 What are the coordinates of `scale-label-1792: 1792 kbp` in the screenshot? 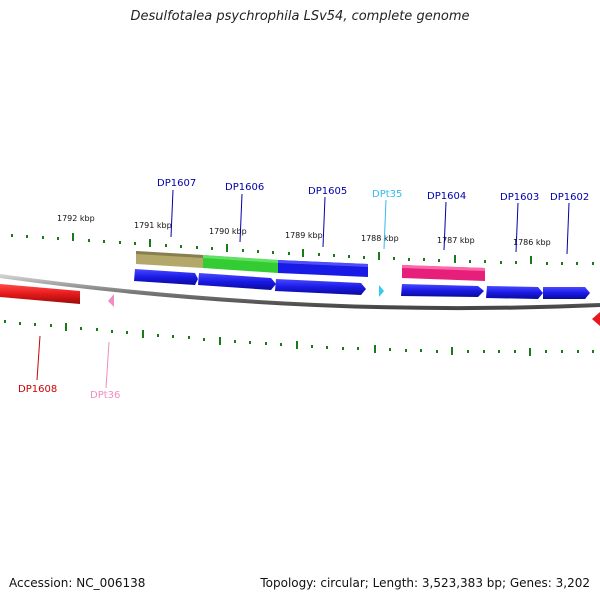 It's located at (76, 218).